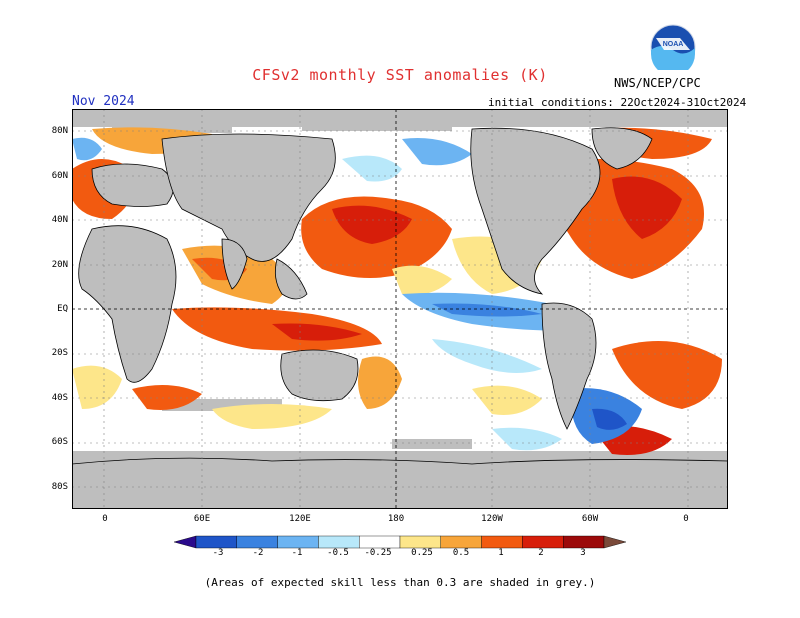 This screenshot has width=800, height=618. What do you see at coordinates (297, 553) in the screenshot?
I see `colorbar-label: -1` at bounding box center [297, 553].